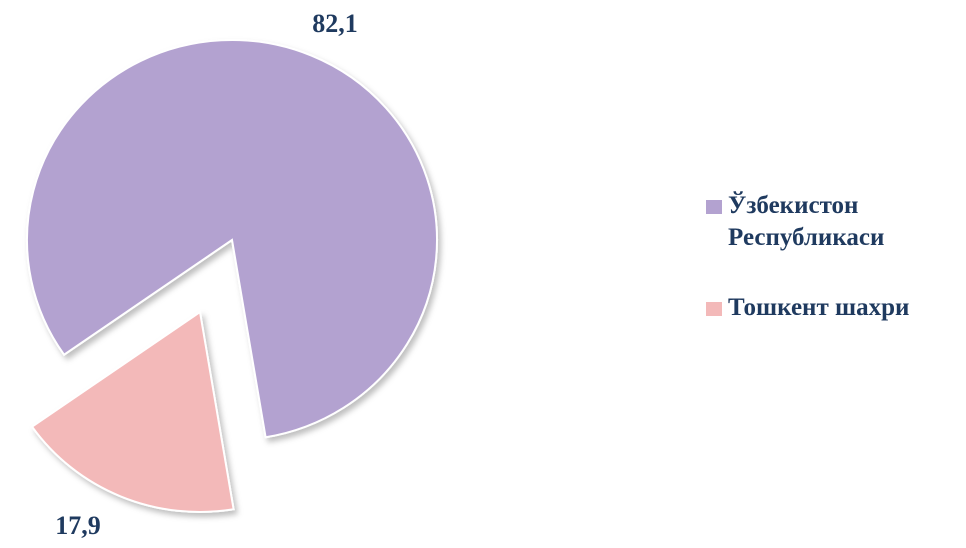 The image size is (966, 548). Describe the element at coordinates (78, 525) in the screenshot. I see `data-label: 17,9` at that location.